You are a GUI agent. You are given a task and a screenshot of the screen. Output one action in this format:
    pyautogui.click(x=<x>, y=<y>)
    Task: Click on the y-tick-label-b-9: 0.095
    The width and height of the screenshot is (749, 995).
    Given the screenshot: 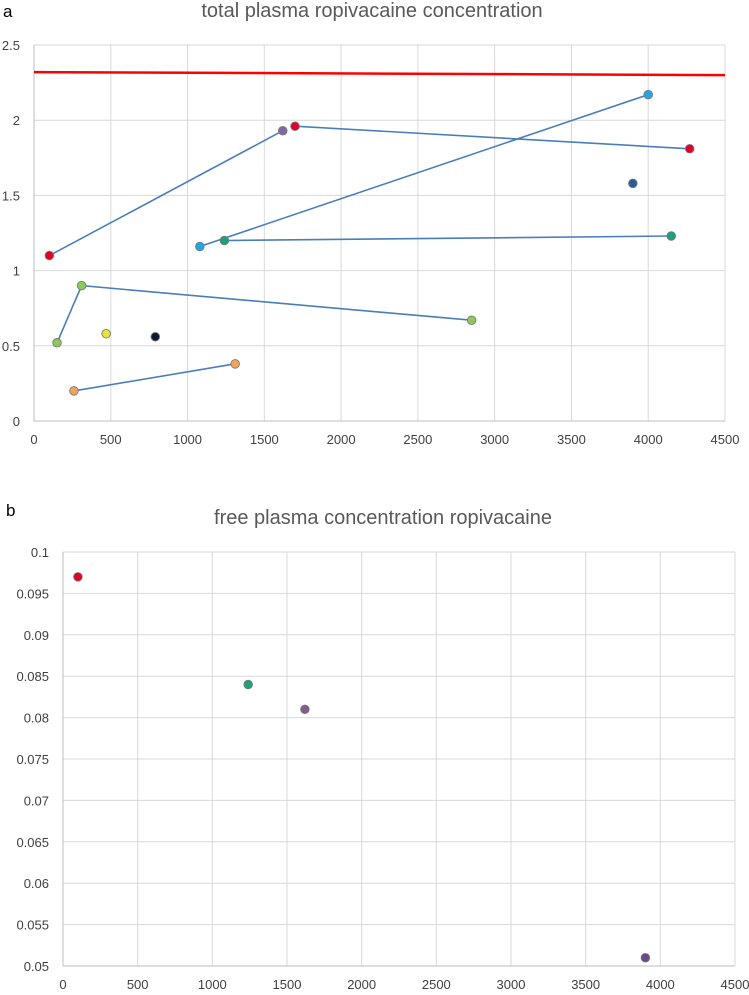 What is the action you would take?
    pyautogui.click(x=32, y=593)
    